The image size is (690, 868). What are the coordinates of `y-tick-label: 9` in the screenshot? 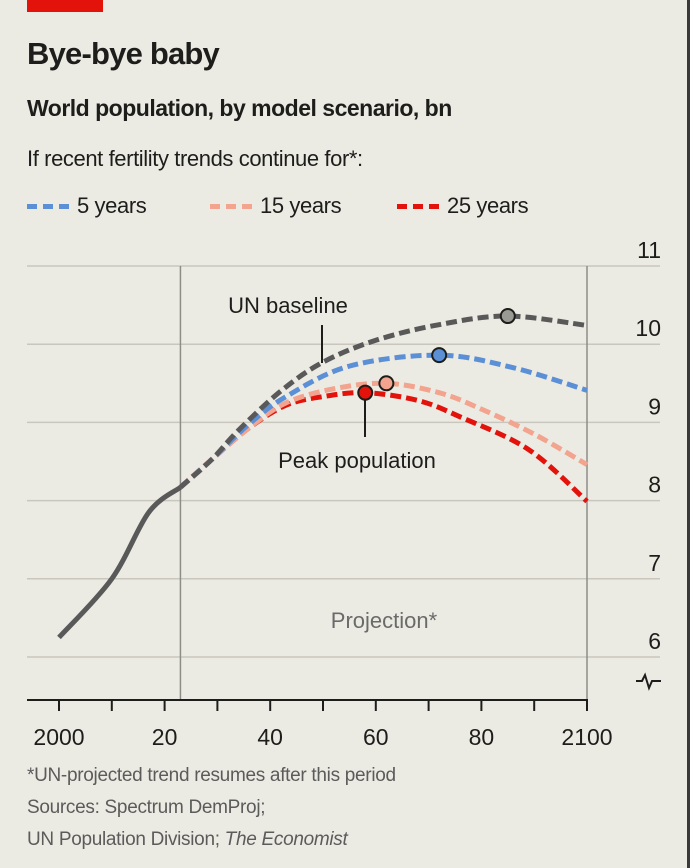 It's located at (654, 406).